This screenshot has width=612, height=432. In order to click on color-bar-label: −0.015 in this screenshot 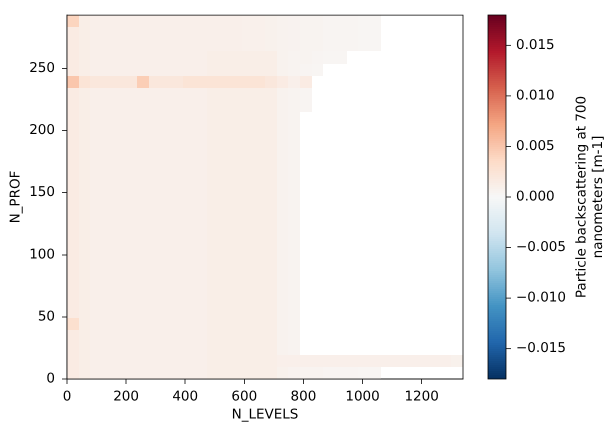, I will do `click(541, 348)`.